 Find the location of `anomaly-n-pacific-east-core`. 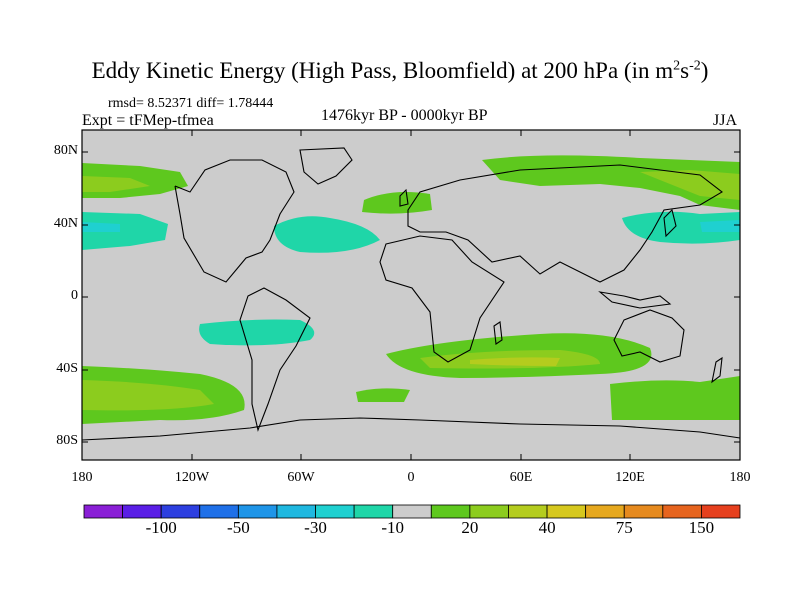

anomaly-n-pacific-east-core is located at coordinates (101, 227).